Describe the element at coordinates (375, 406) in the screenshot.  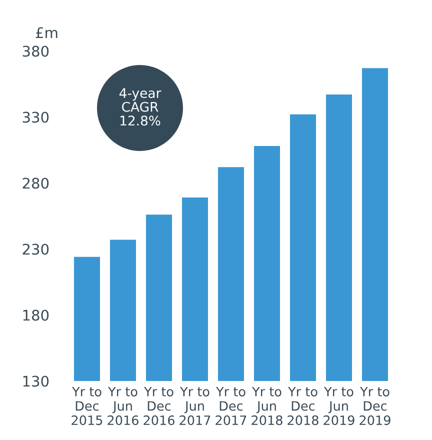
I see `x-tick-label: Yr to Dec 2019` at that location.